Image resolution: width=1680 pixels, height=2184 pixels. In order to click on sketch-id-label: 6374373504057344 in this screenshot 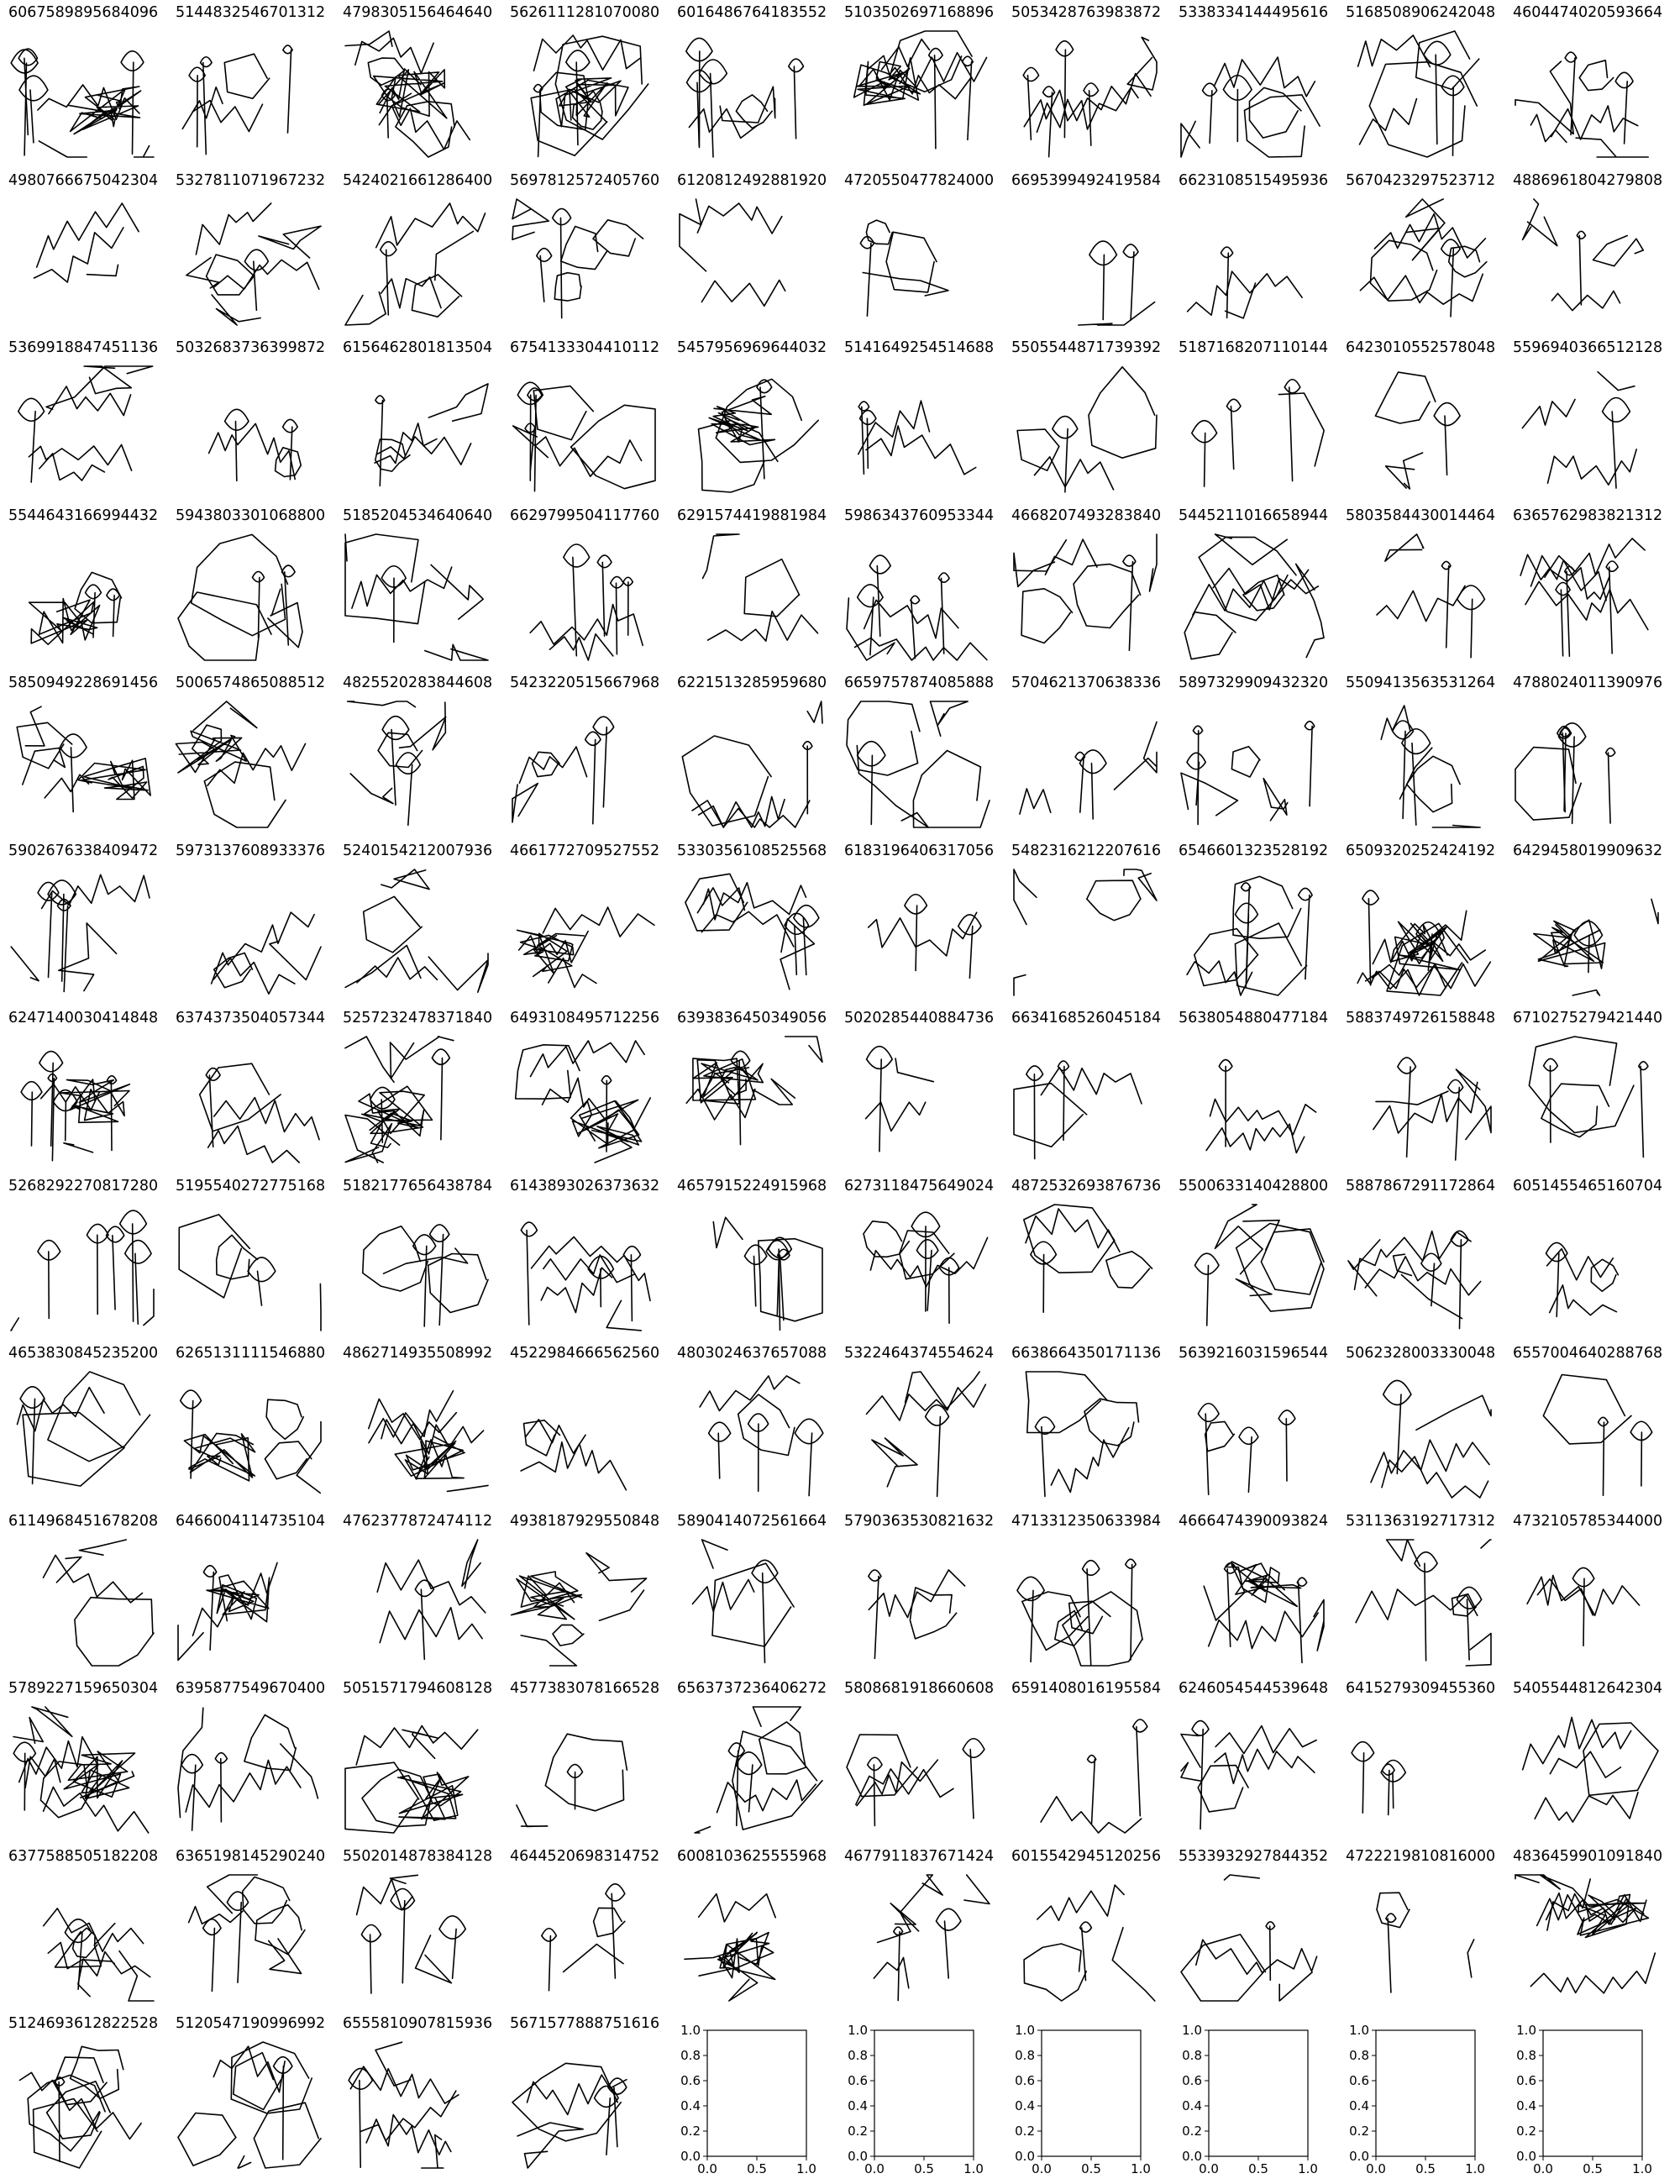, I will do `click(251, 1018)`.